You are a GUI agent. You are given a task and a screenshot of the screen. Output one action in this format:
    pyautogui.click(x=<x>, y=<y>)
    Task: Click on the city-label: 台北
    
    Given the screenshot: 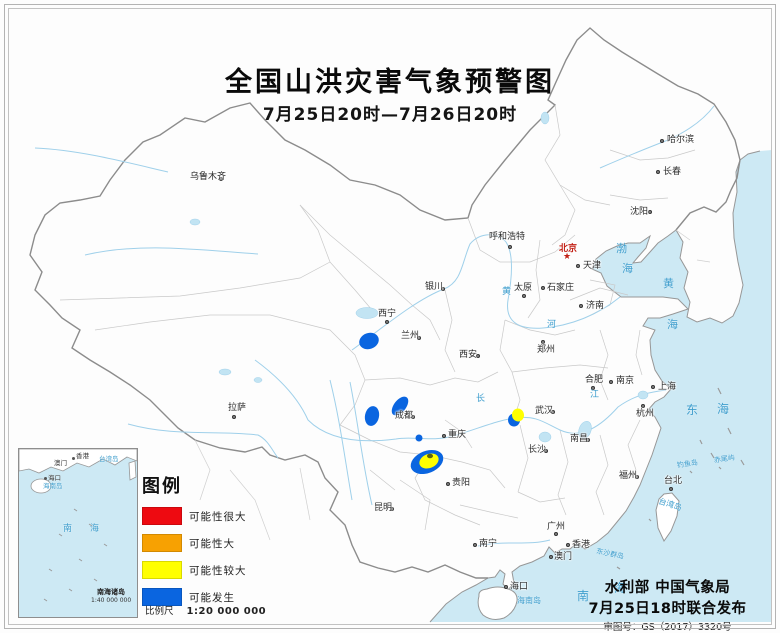 What is the action you would take?
    pyautogui.click(x=673, y=481)
    